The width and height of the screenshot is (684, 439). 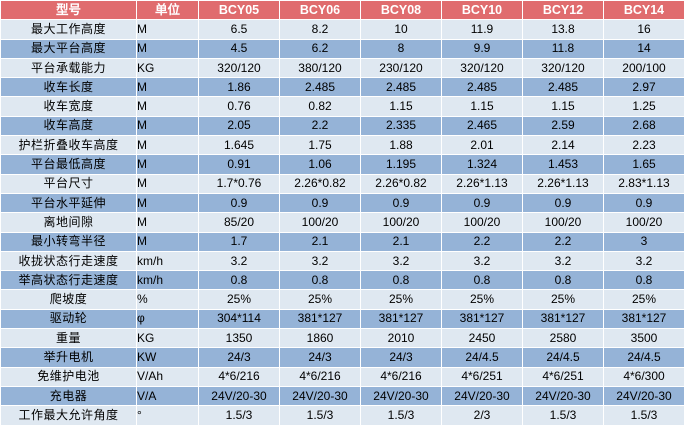 I want to click on row-label: 平台尺寸, so click(x=68, y=183).